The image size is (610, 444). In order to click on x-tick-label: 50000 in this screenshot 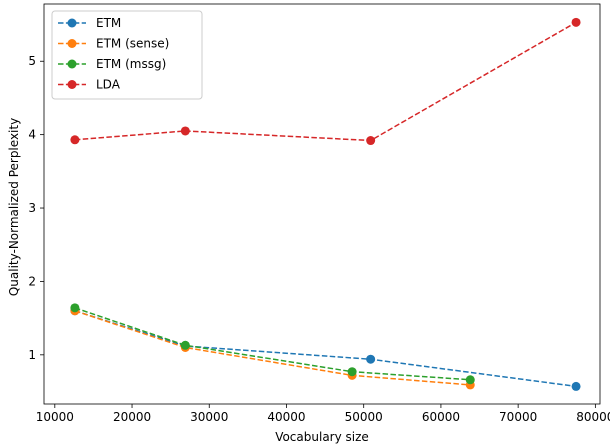, I will do `click(364, 417)`.